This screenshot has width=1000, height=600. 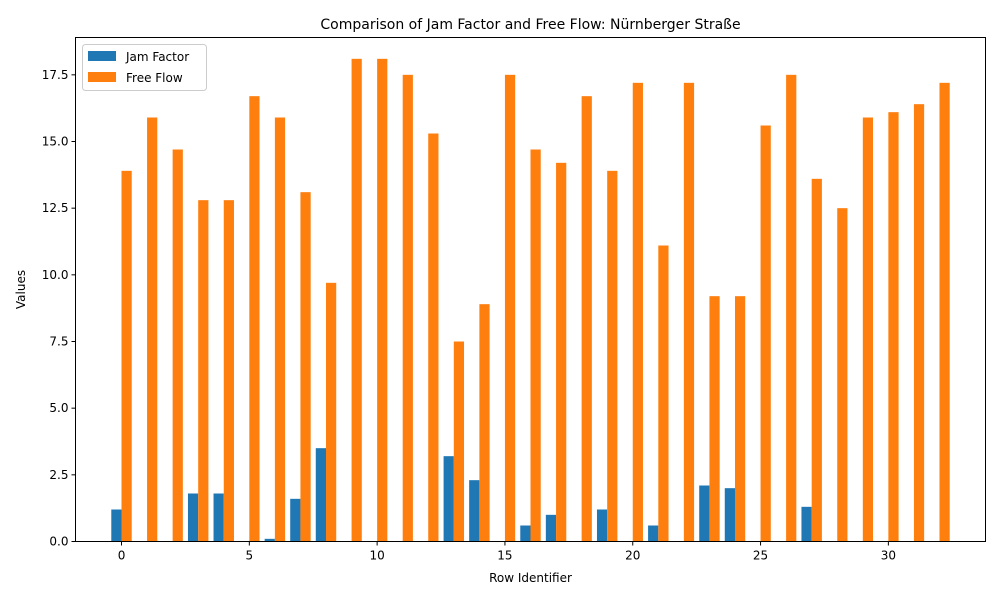 I want to click on y-tick-label: 0.0, so click(x=58, y=542).